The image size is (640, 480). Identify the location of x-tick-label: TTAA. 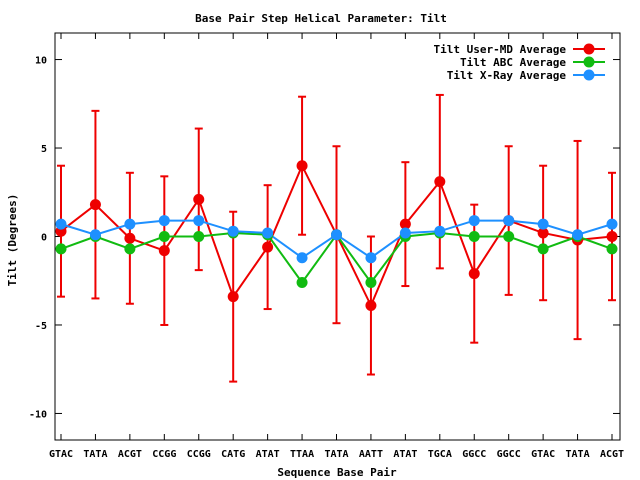
(302, 454).